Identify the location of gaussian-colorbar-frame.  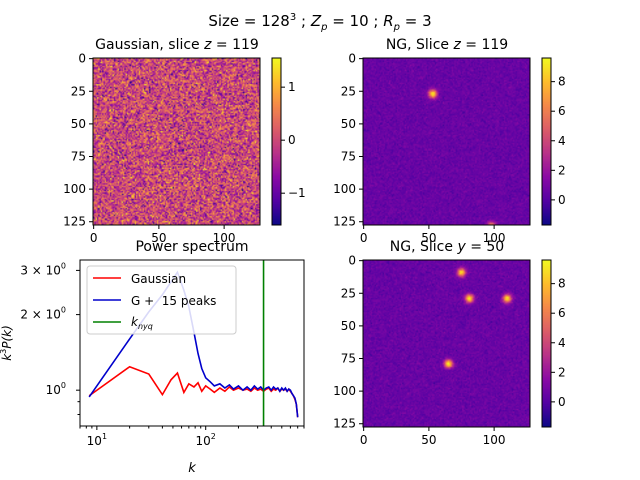
(276, 141).